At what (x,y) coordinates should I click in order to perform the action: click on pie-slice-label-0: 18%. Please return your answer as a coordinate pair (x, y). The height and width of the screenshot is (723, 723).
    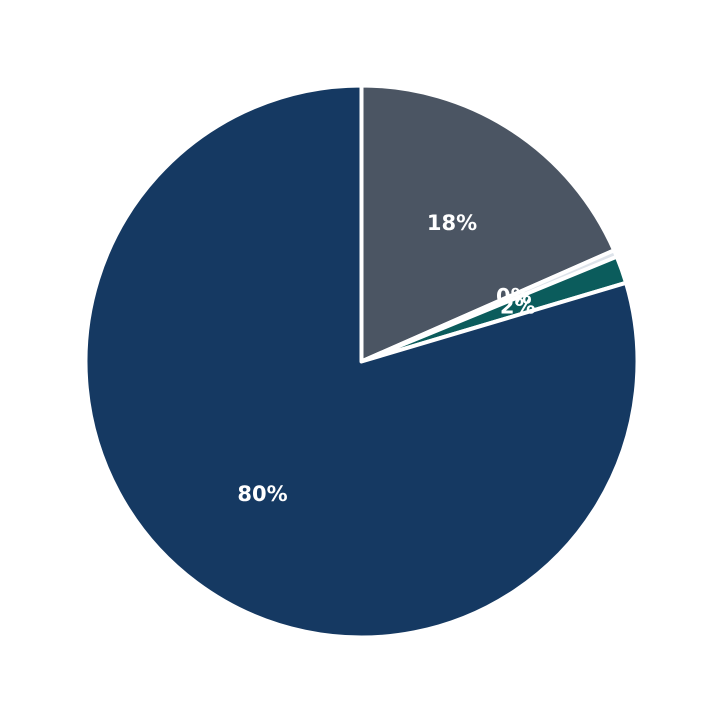
    Looking at the image, I should click on (452, 223).